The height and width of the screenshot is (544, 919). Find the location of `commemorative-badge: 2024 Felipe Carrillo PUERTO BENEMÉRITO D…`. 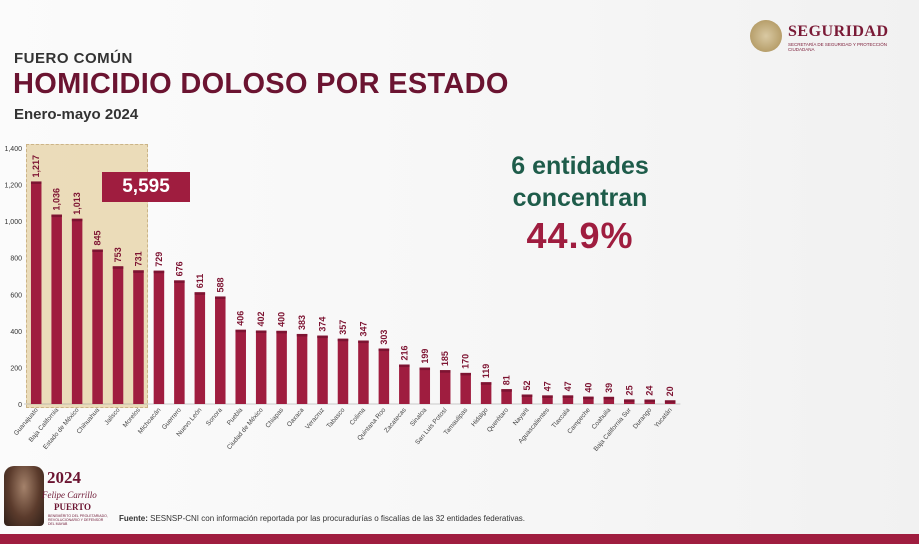

commemorative-badge: 2024 Felipe Carrillo PUERTO BENEMÉRITO D… is located at coordinates (57, 497).